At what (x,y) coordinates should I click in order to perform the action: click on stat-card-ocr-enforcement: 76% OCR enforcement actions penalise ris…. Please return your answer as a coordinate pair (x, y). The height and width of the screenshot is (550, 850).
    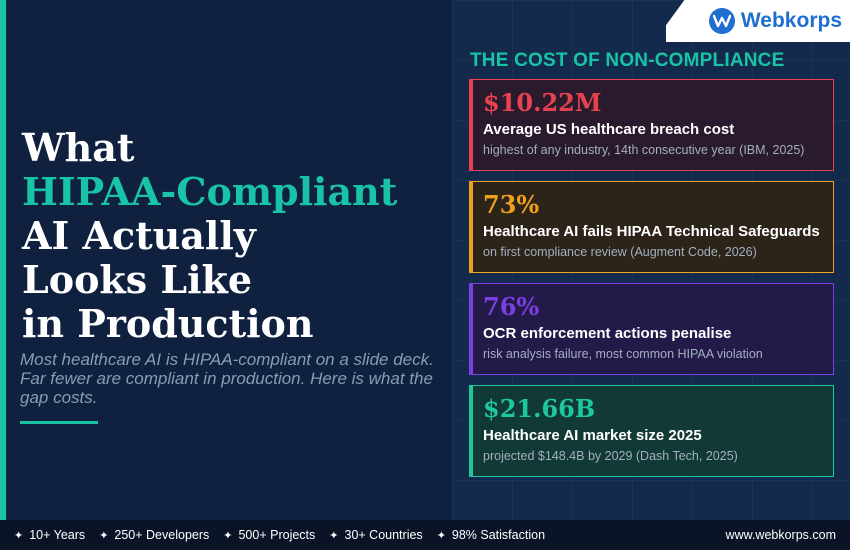
    Looking at the image, I should click on (651, 329).